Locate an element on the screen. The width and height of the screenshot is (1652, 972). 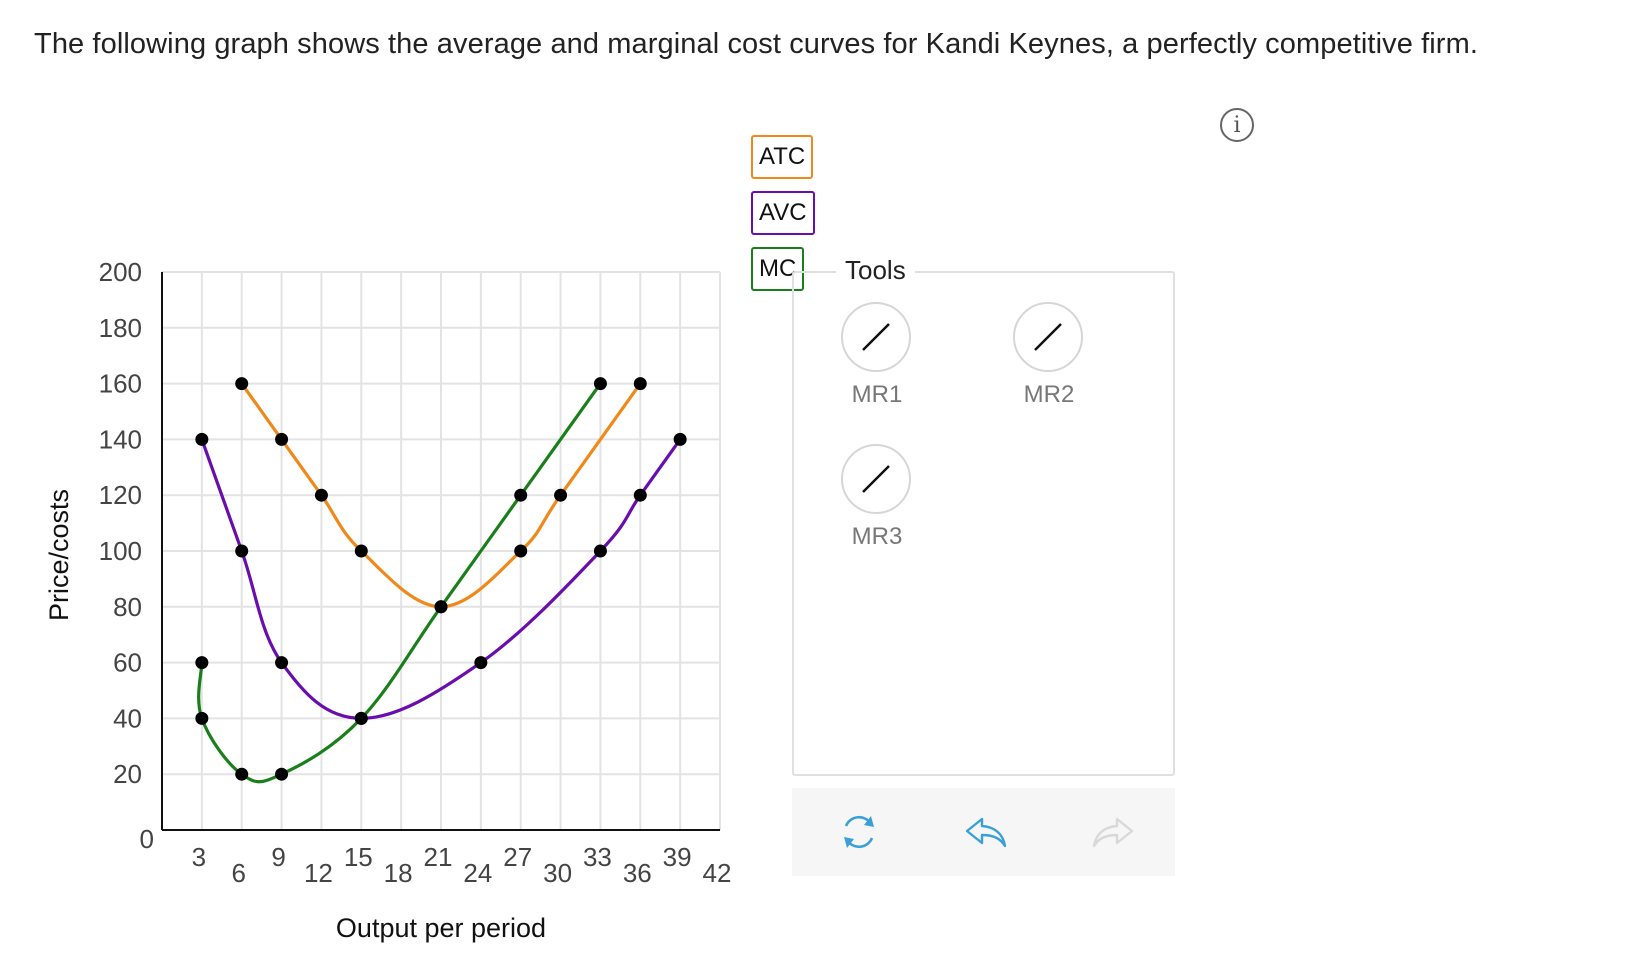
avc-curve is located at coordinates (441, 578).